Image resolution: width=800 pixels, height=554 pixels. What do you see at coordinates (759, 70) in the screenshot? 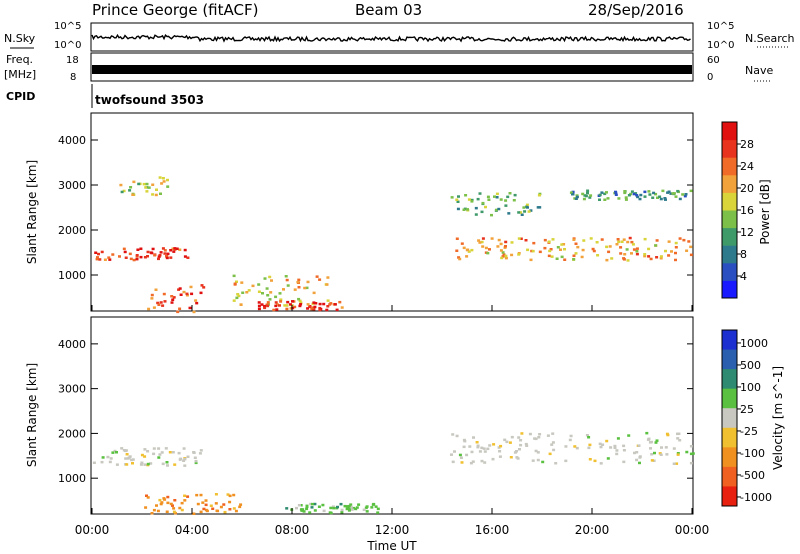
I see `nave-label: Nave` at bounding box center [759, 70].